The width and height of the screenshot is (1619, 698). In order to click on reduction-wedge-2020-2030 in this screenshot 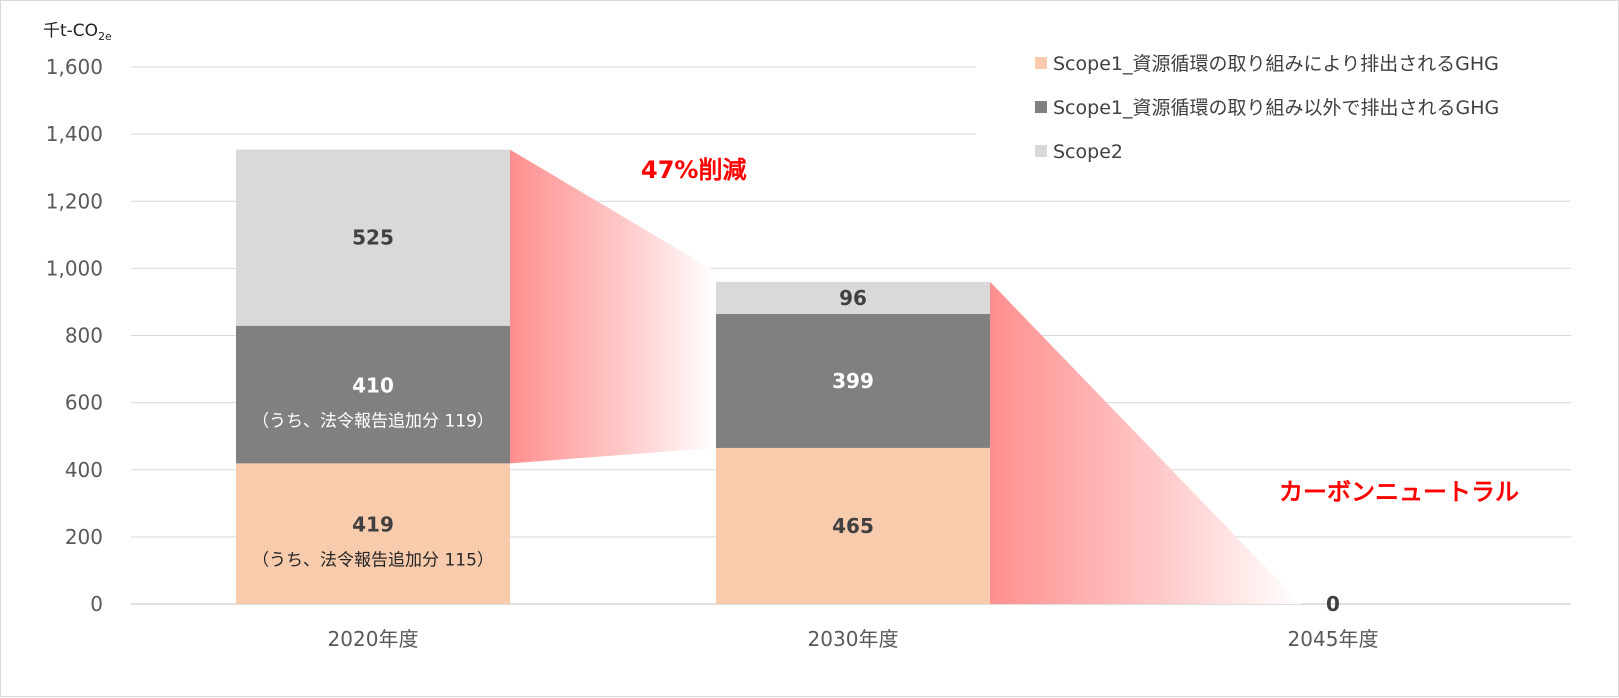, I will do `click(613, 306)`.